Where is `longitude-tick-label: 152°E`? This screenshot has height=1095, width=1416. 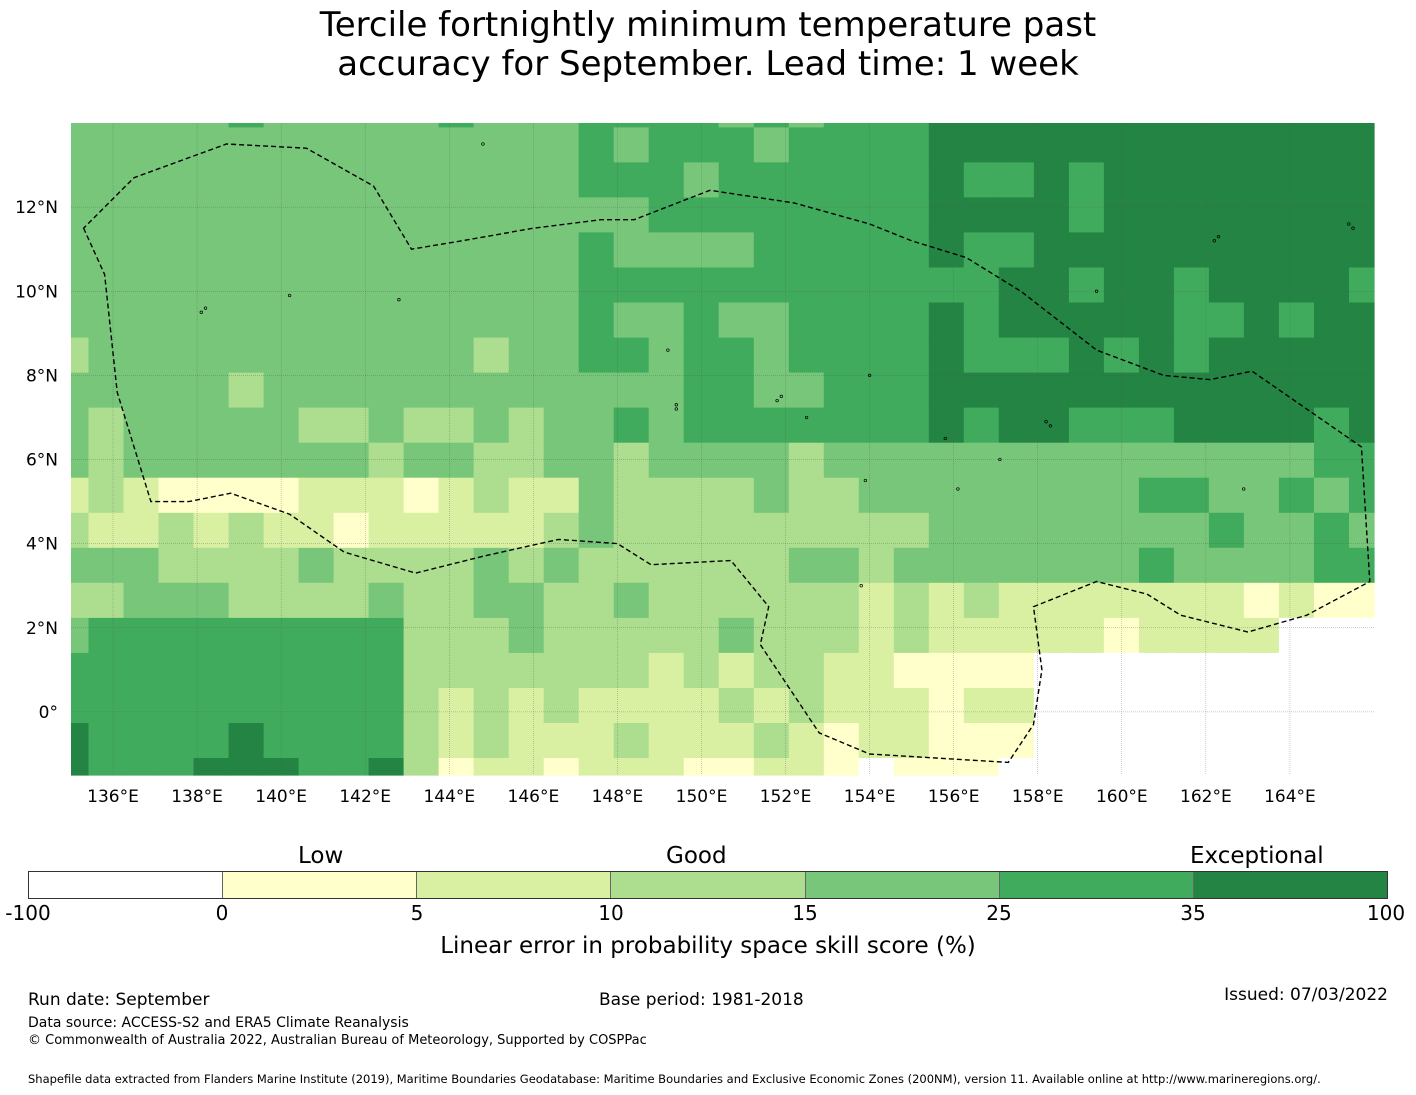 longitude-tick-label: 152°E is located at coordinates (786, 797).